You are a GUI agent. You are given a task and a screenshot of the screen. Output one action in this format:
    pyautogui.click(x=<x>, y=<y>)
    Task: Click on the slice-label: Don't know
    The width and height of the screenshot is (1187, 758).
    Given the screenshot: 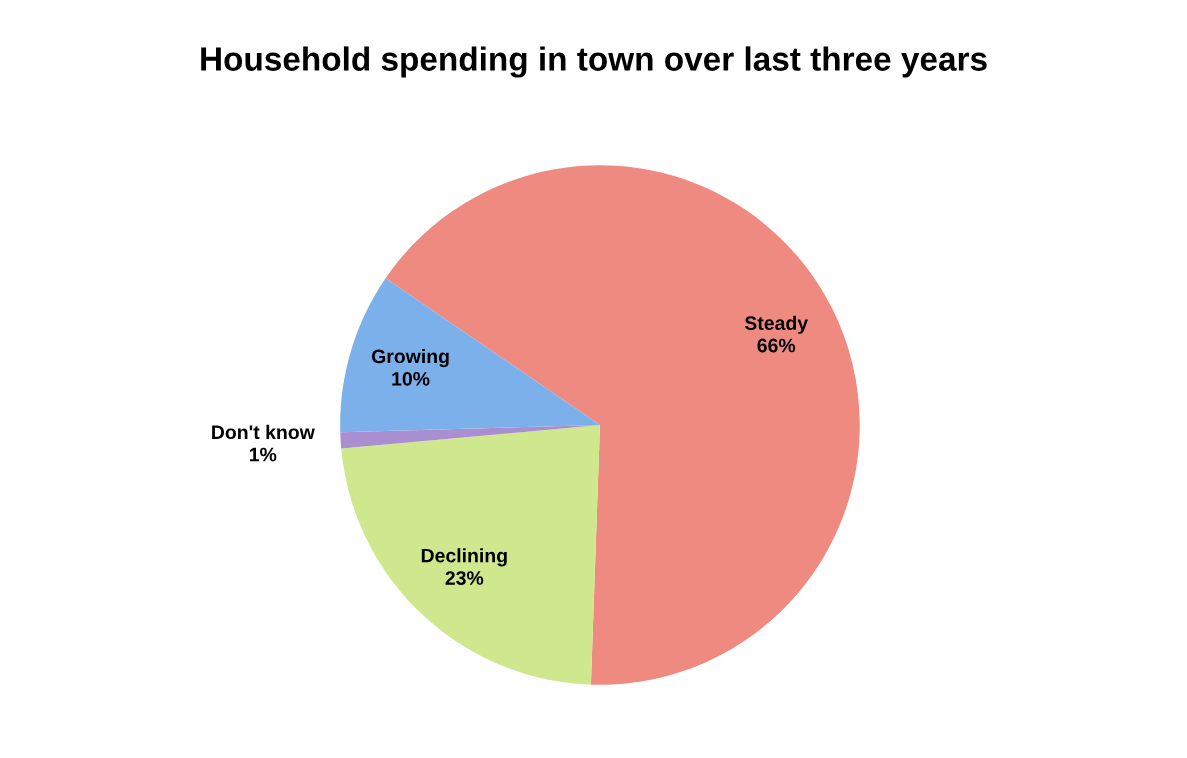 What is the action you would take?
    pyautogui.click(x=263, y=432)
    